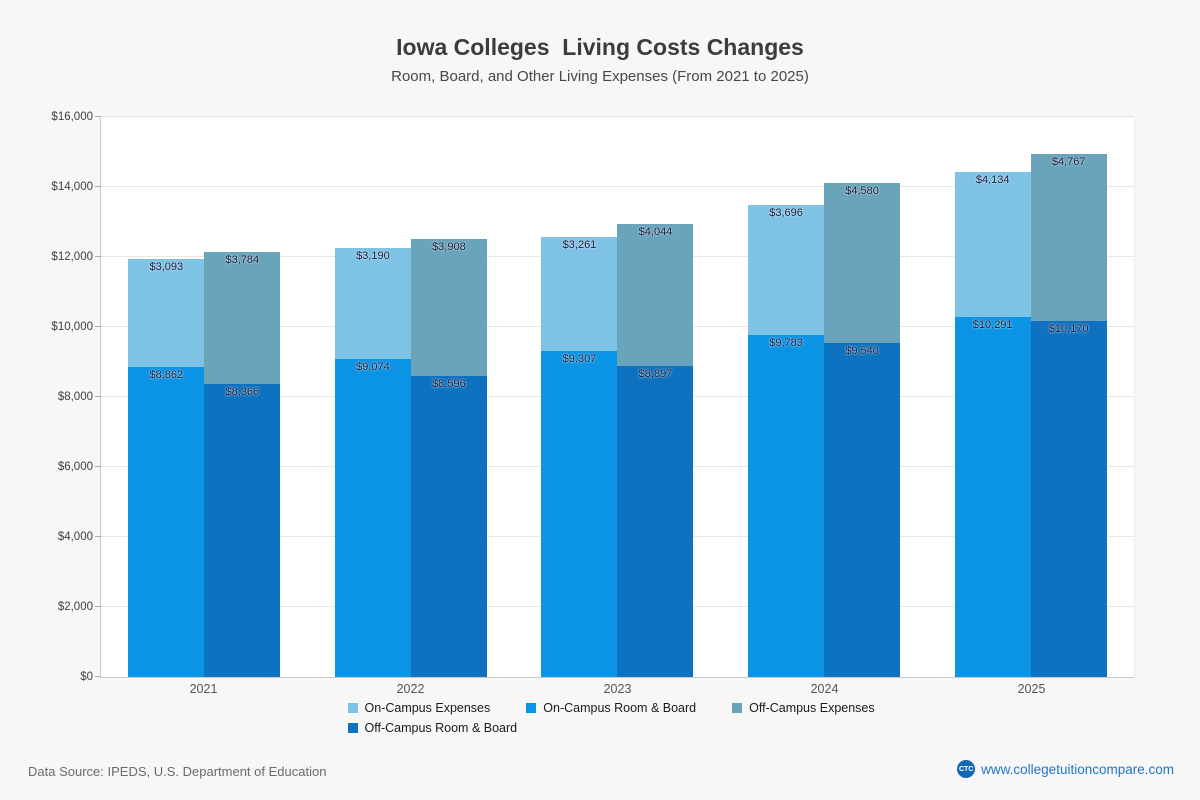 The image size is (1200, 800). What do you see at coordinates (166, 374) in the screenshot?
I see `bar-value-label: $8,862` at bounding box center [166, 374].